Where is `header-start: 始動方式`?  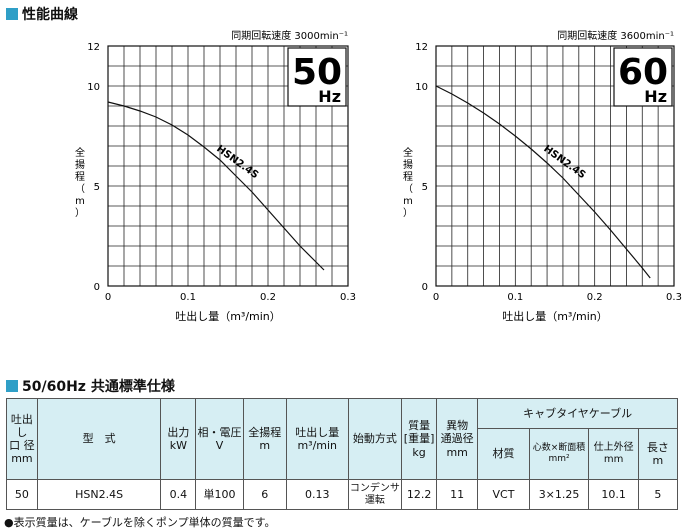 header-start: 始動方式 is located at coordinates (375, 439).